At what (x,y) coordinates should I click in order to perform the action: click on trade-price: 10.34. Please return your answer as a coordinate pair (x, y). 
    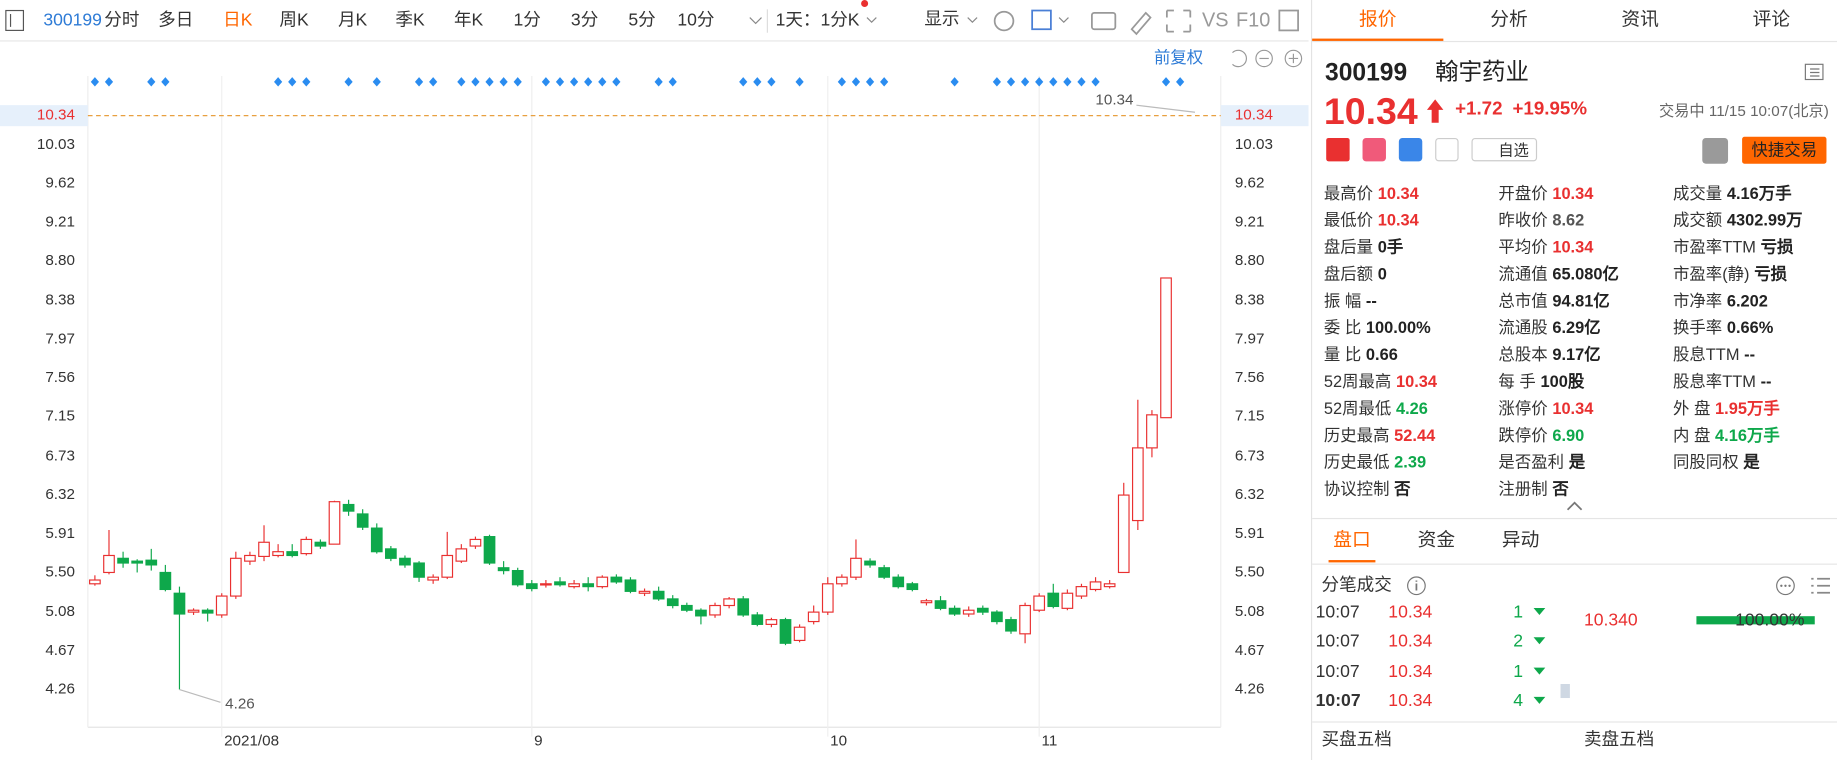
    Looking at the image, I should click on (1410, 700).